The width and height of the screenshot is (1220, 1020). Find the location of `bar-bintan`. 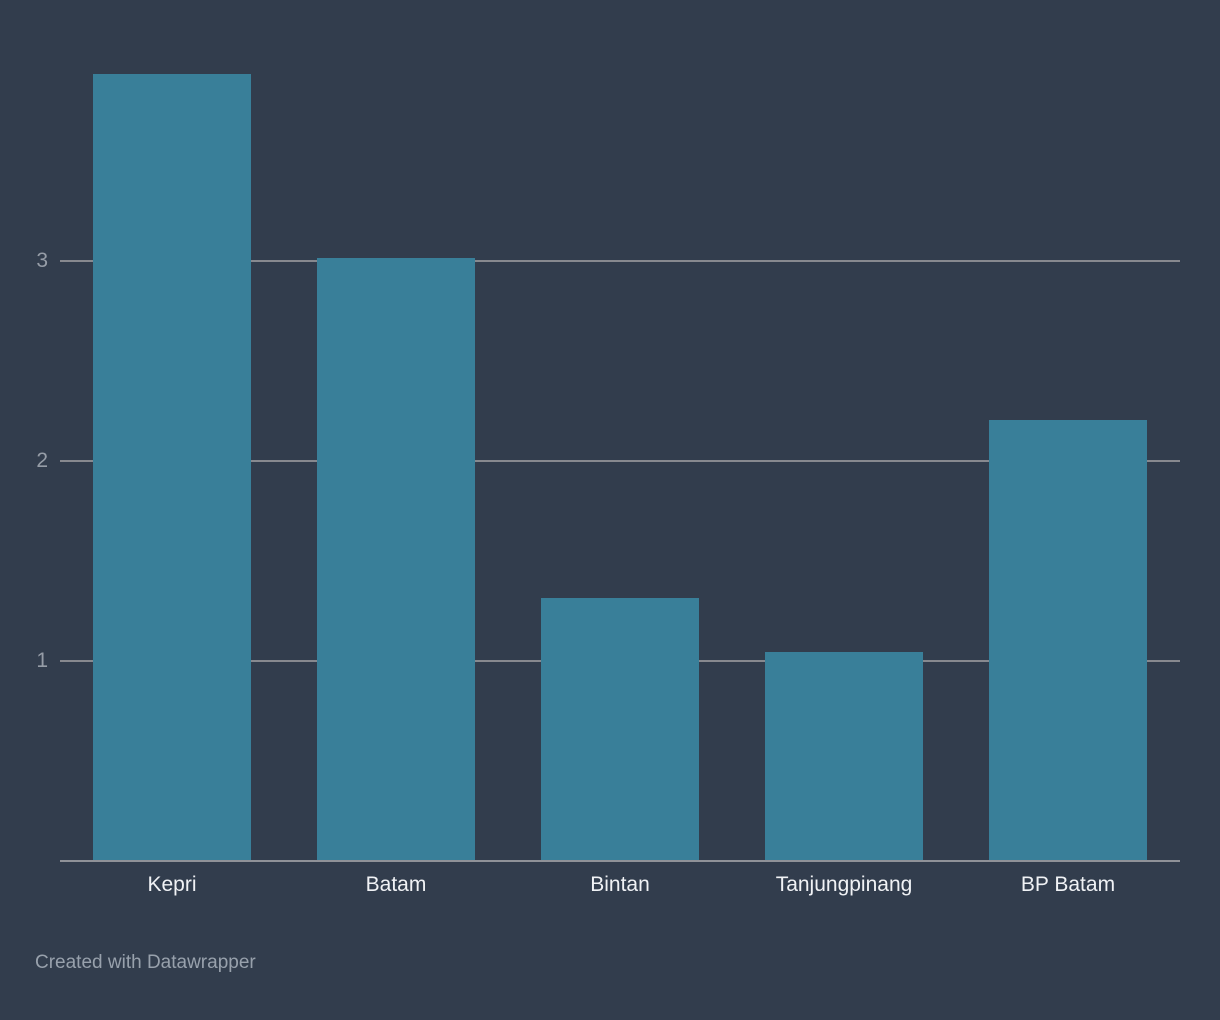

bar-bintan is located at coordinates (620, 729).